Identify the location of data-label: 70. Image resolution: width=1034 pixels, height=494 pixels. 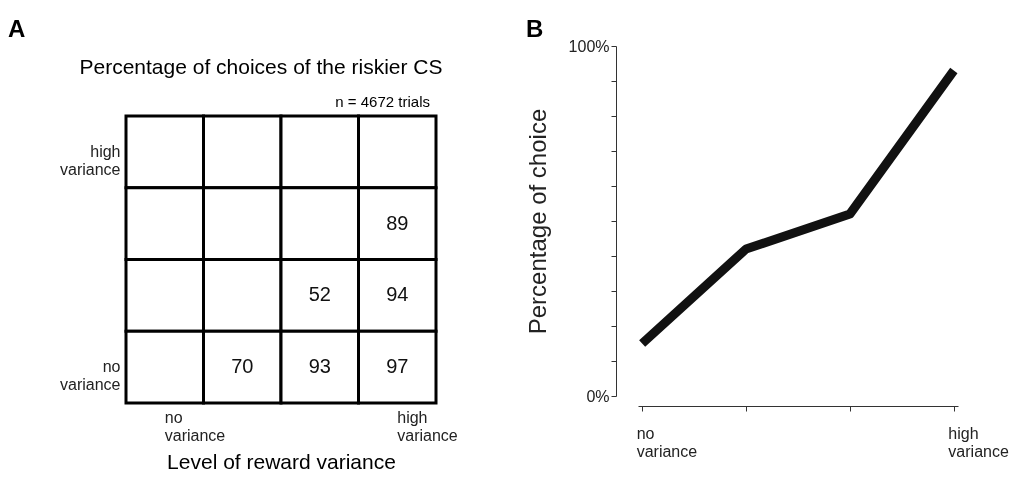
(242, 366).